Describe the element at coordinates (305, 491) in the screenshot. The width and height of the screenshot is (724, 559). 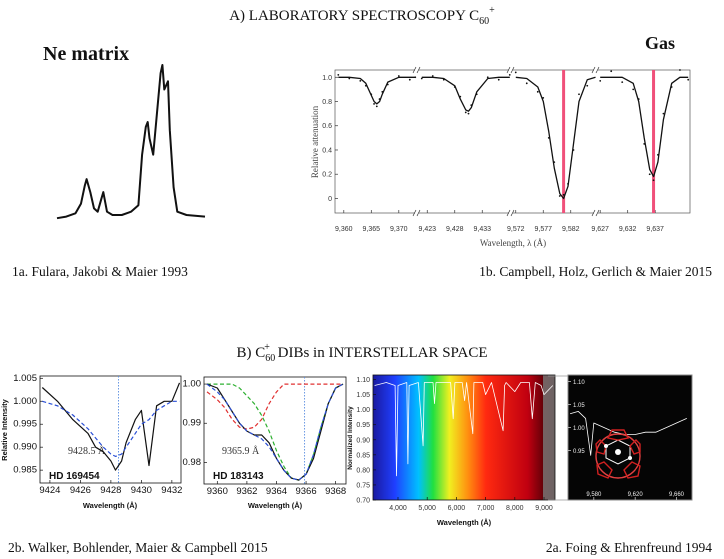
I see `x-tick-label: 9366` at that location.